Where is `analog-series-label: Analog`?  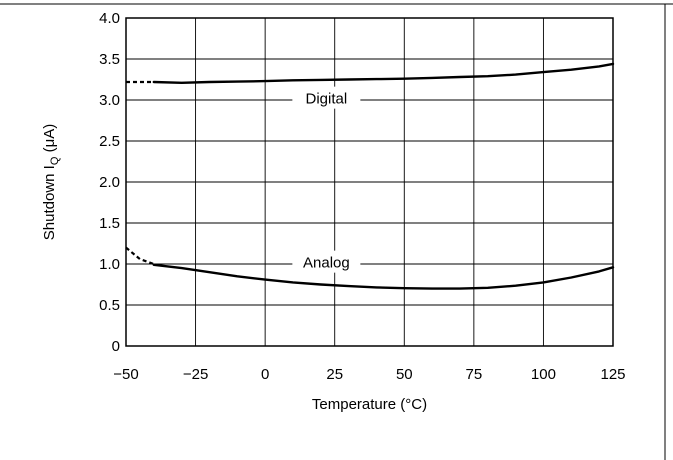
analog-series-label: Analog is located at coordinates (326, 263).